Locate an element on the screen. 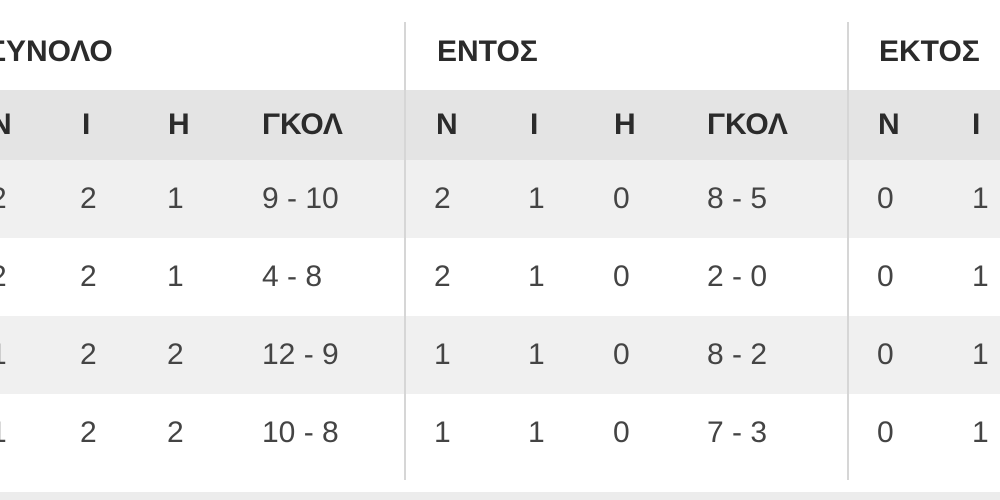 Image resolution: width=1000 pixels, height=500 pixels. group-home-title: ΕΝΤΟΣ is located at coordinates (487, 51).